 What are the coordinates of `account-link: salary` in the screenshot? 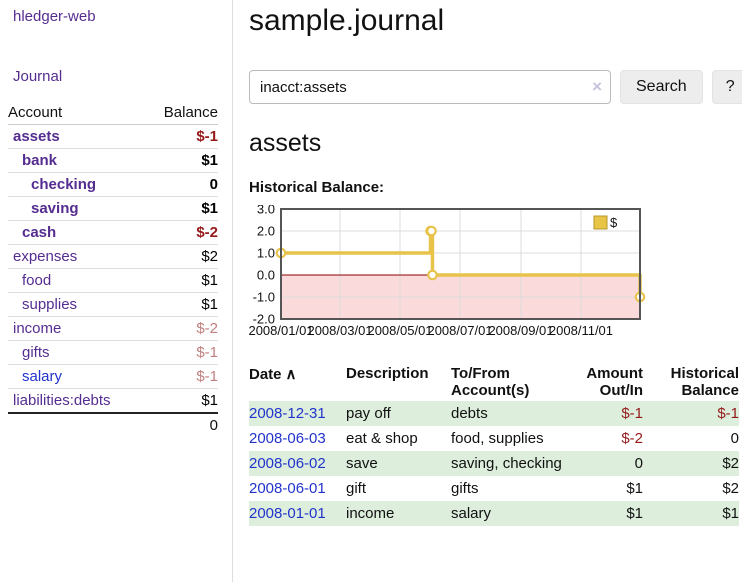 It's located at (42, 376).